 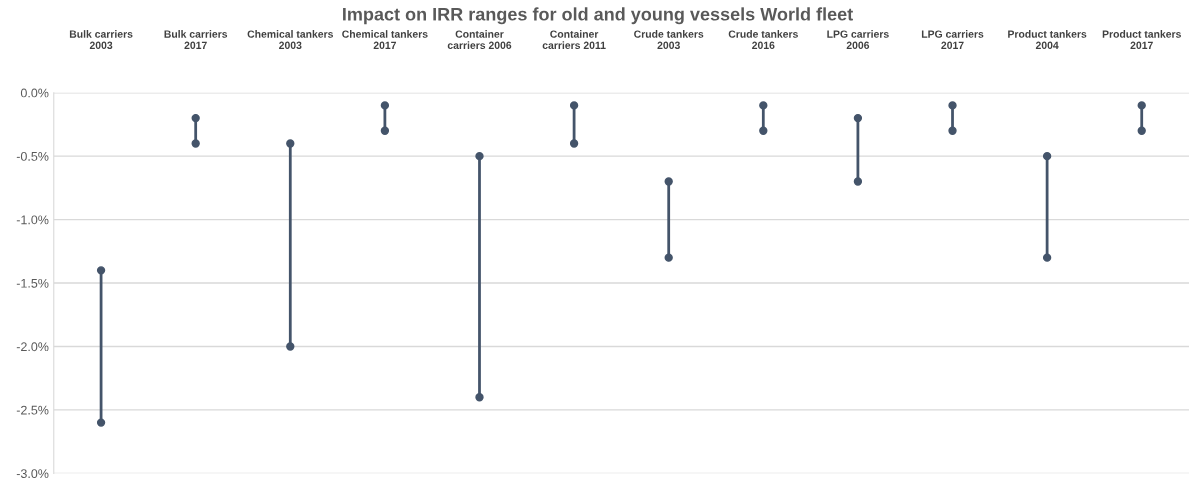 I want to click on y-tick-label: -3.0%, so click(x=32, y=474).